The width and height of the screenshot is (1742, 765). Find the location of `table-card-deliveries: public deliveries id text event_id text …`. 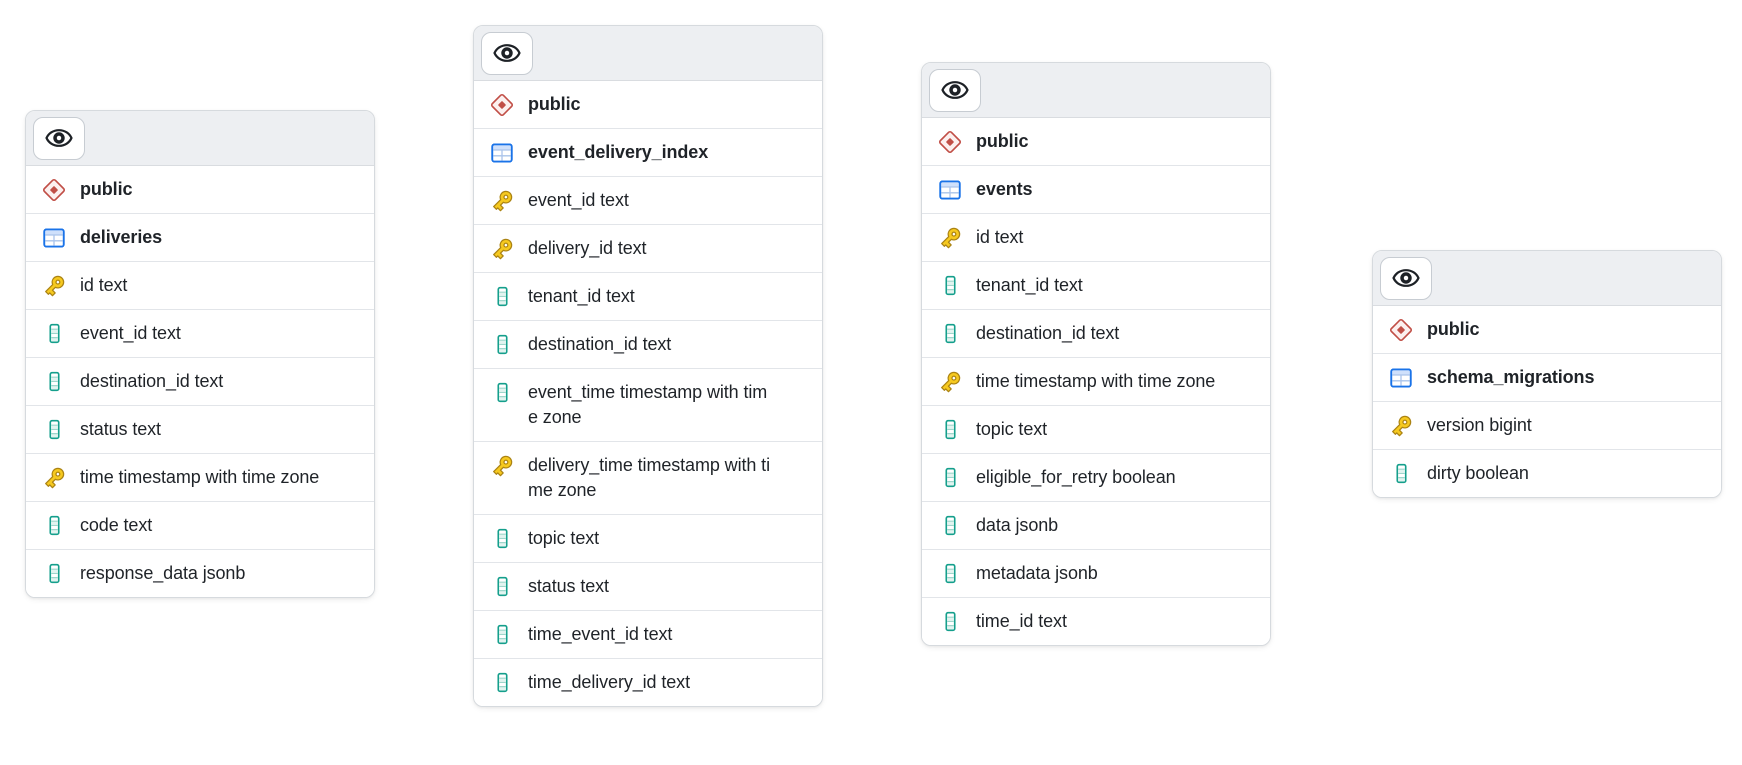

table-card-deliveries: public deliveries id text event_id text … is located at coordinates (200, 354).